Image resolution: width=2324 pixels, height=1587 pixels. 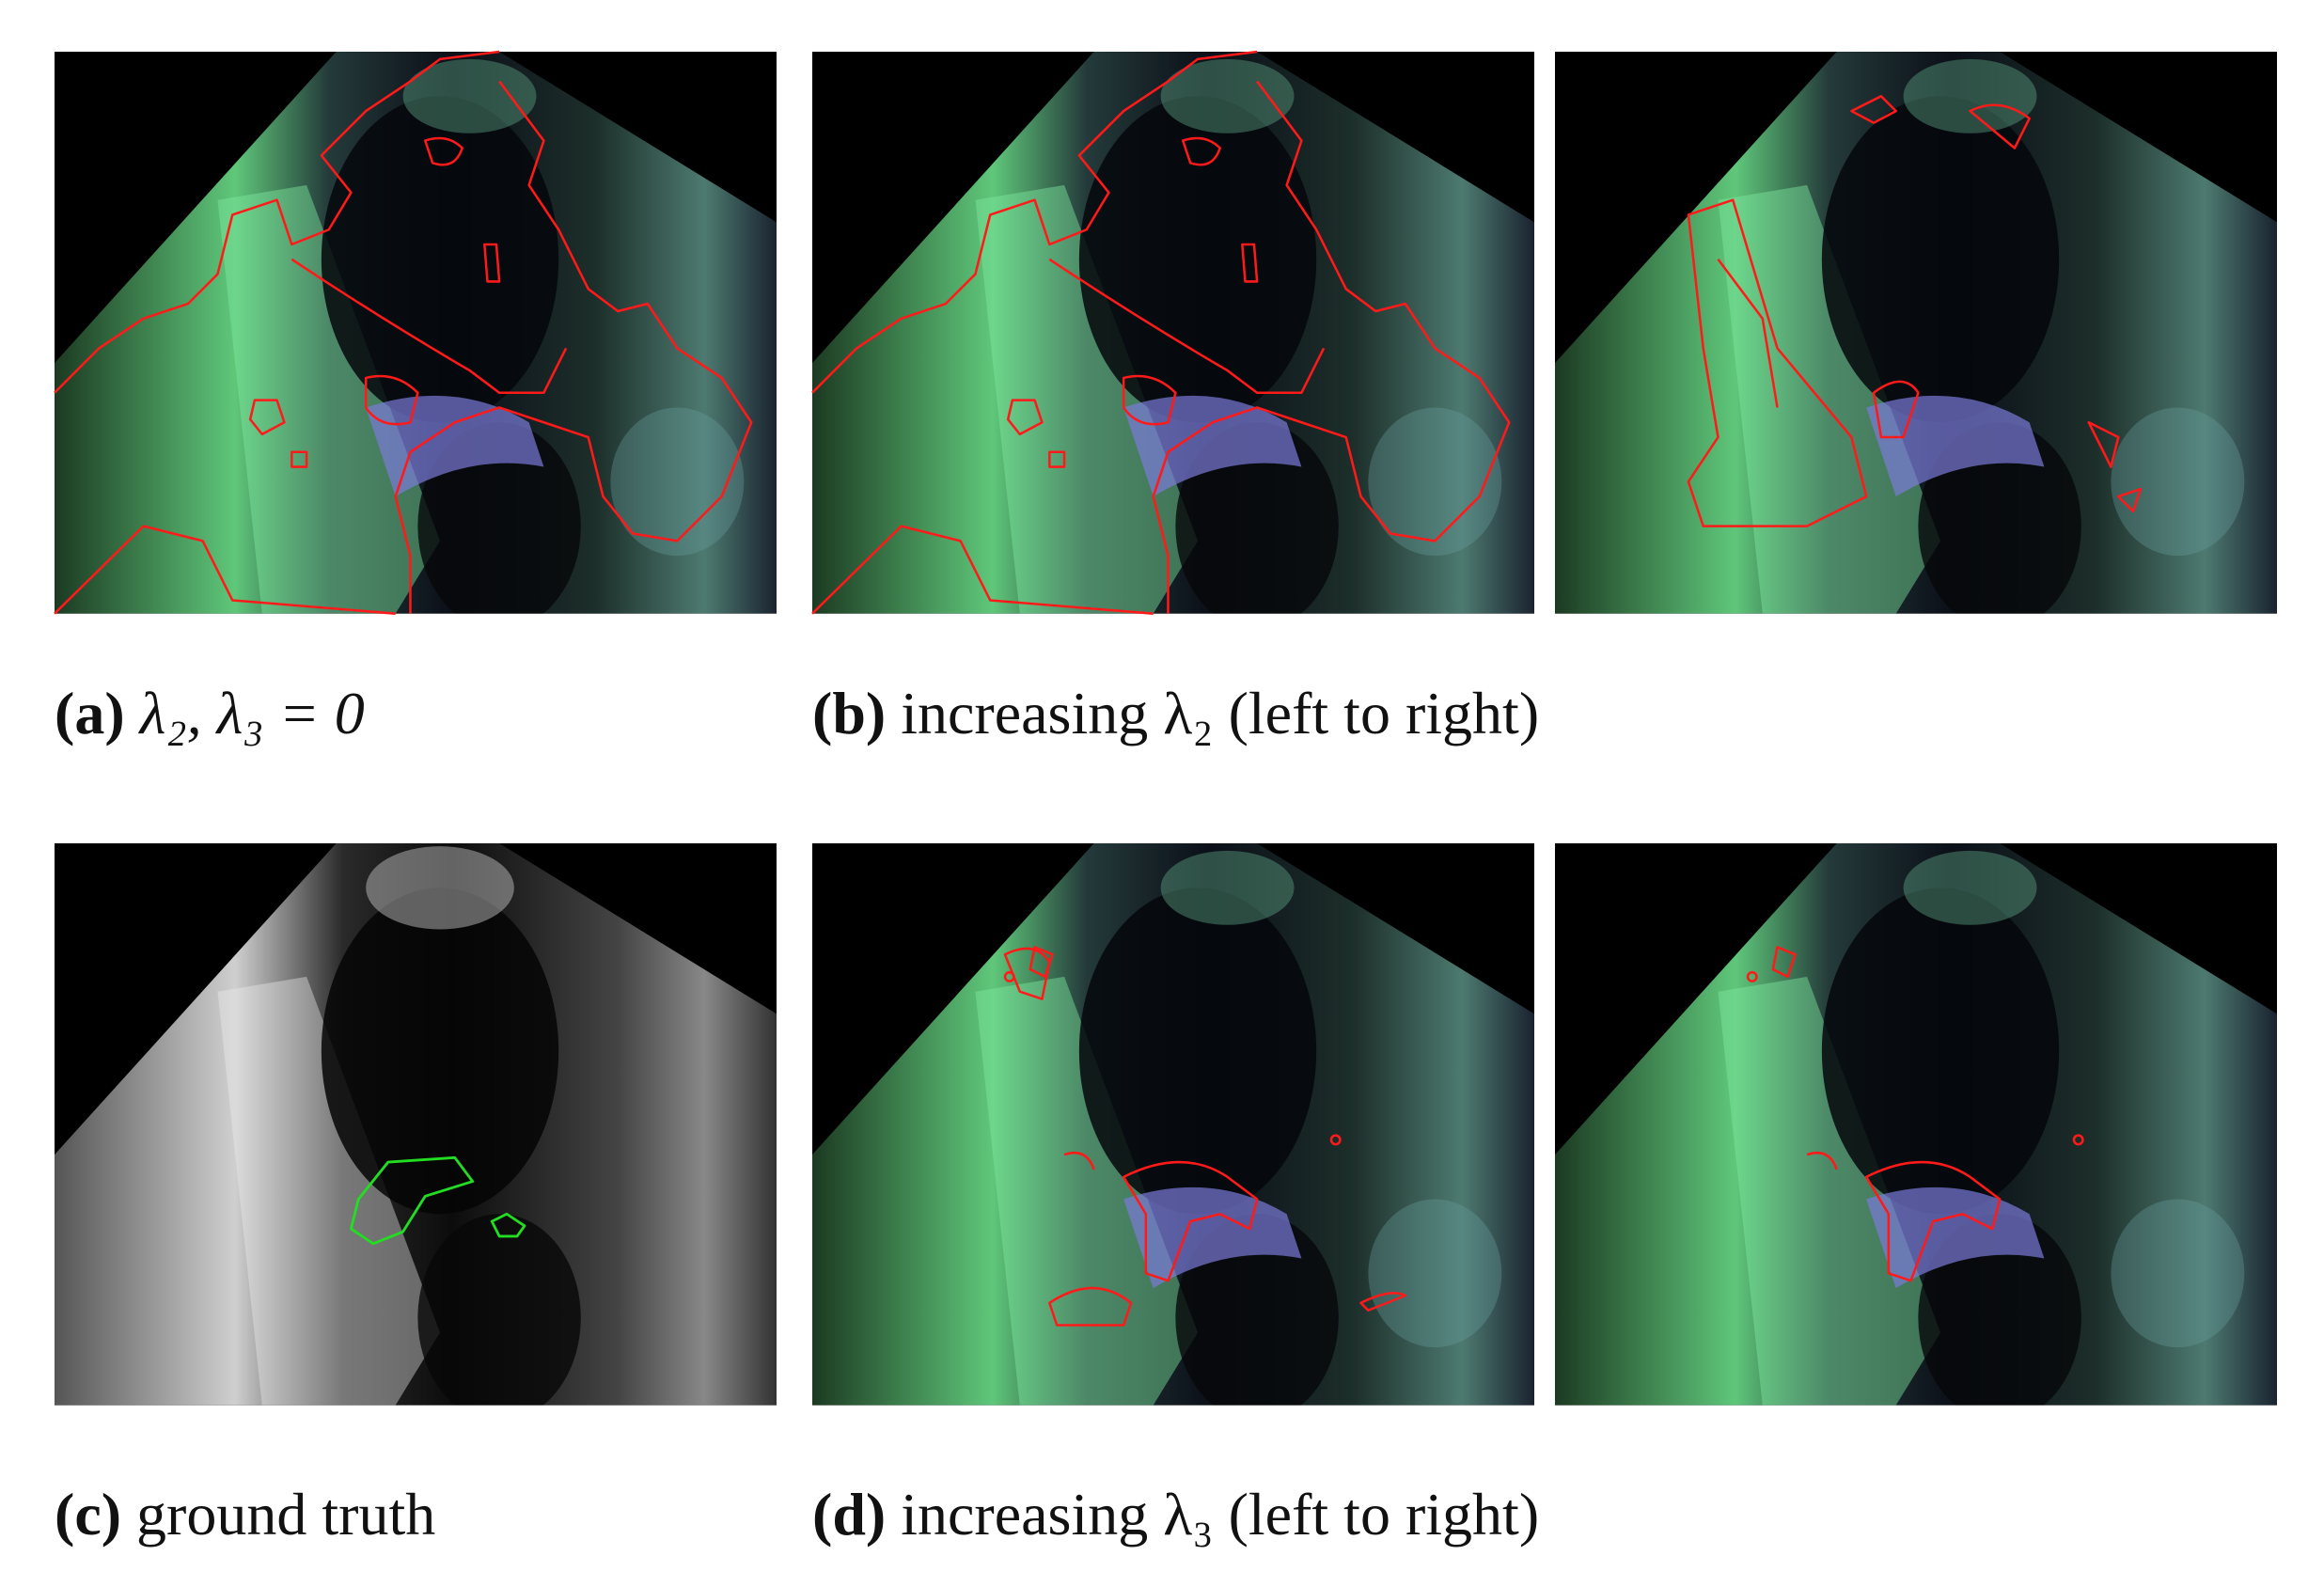 I want to click on caption-label: (b), so click(x=849, y=713).